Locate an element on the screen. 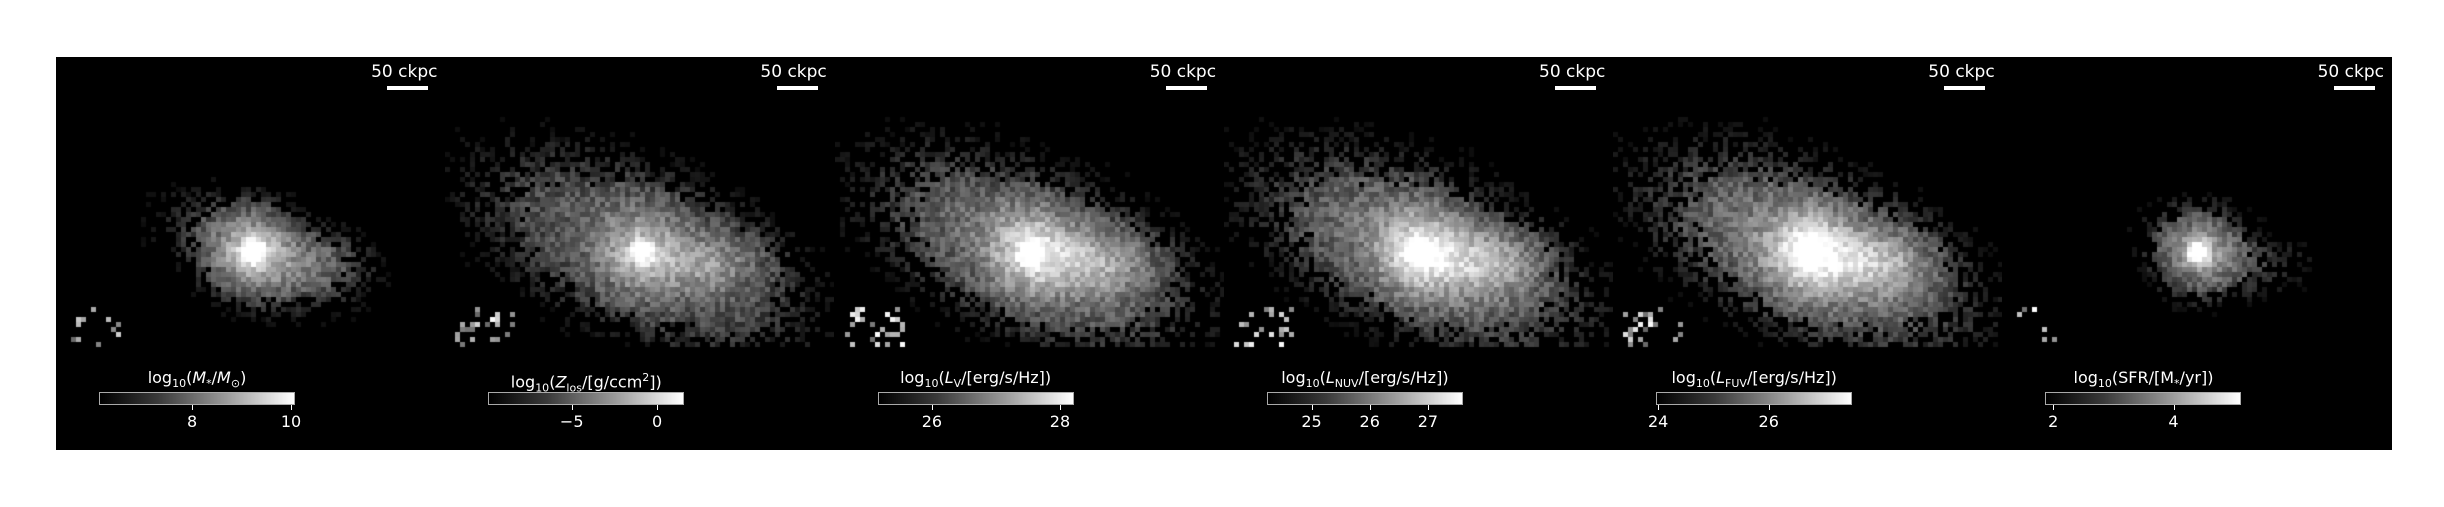 Image resolution: width=2444 pixels, height=507 pixels. map-panel-metallicity: 50 ckpc log10(Zlos/[g/ccm2]) −5 0 is located at coordinates (640, 253).